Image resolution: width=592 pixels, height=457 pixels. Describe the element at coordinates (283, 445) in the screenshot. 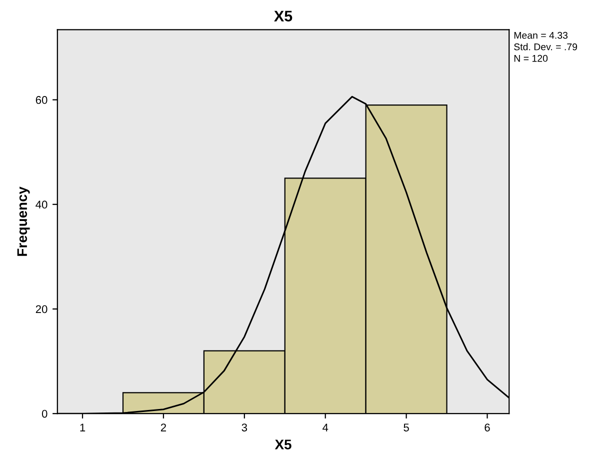

I see `x-axis-title: X5` at that location.